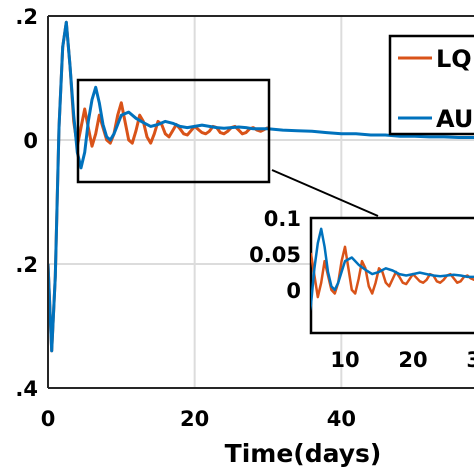  I want to click on inset-y-tick-label: 0, so click(293, 291).